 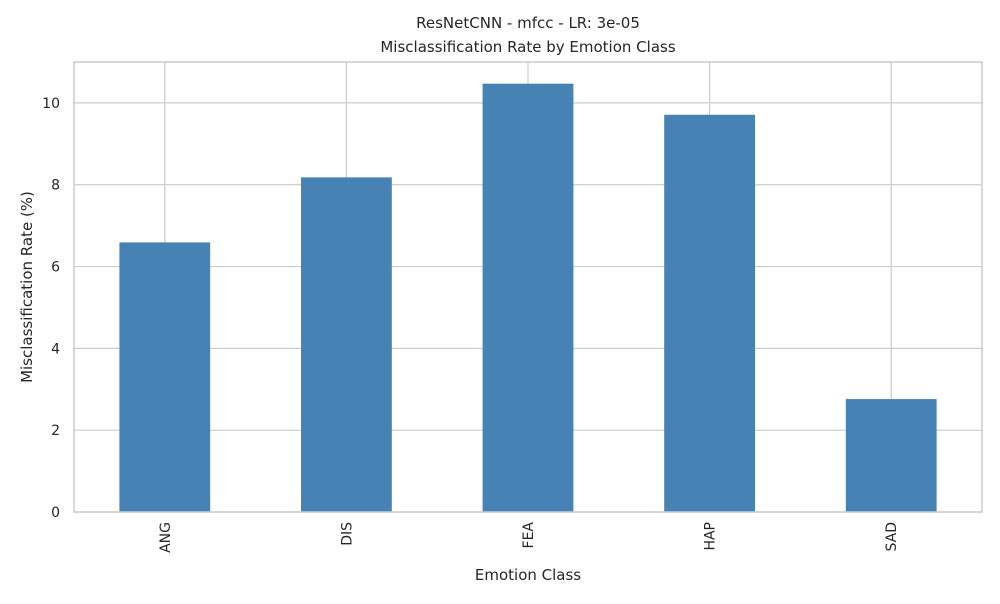 What do you see at coordinates (55, 349) in the screenshot?
I see `y-tick-label: 4` at bounding box center [55, 349].